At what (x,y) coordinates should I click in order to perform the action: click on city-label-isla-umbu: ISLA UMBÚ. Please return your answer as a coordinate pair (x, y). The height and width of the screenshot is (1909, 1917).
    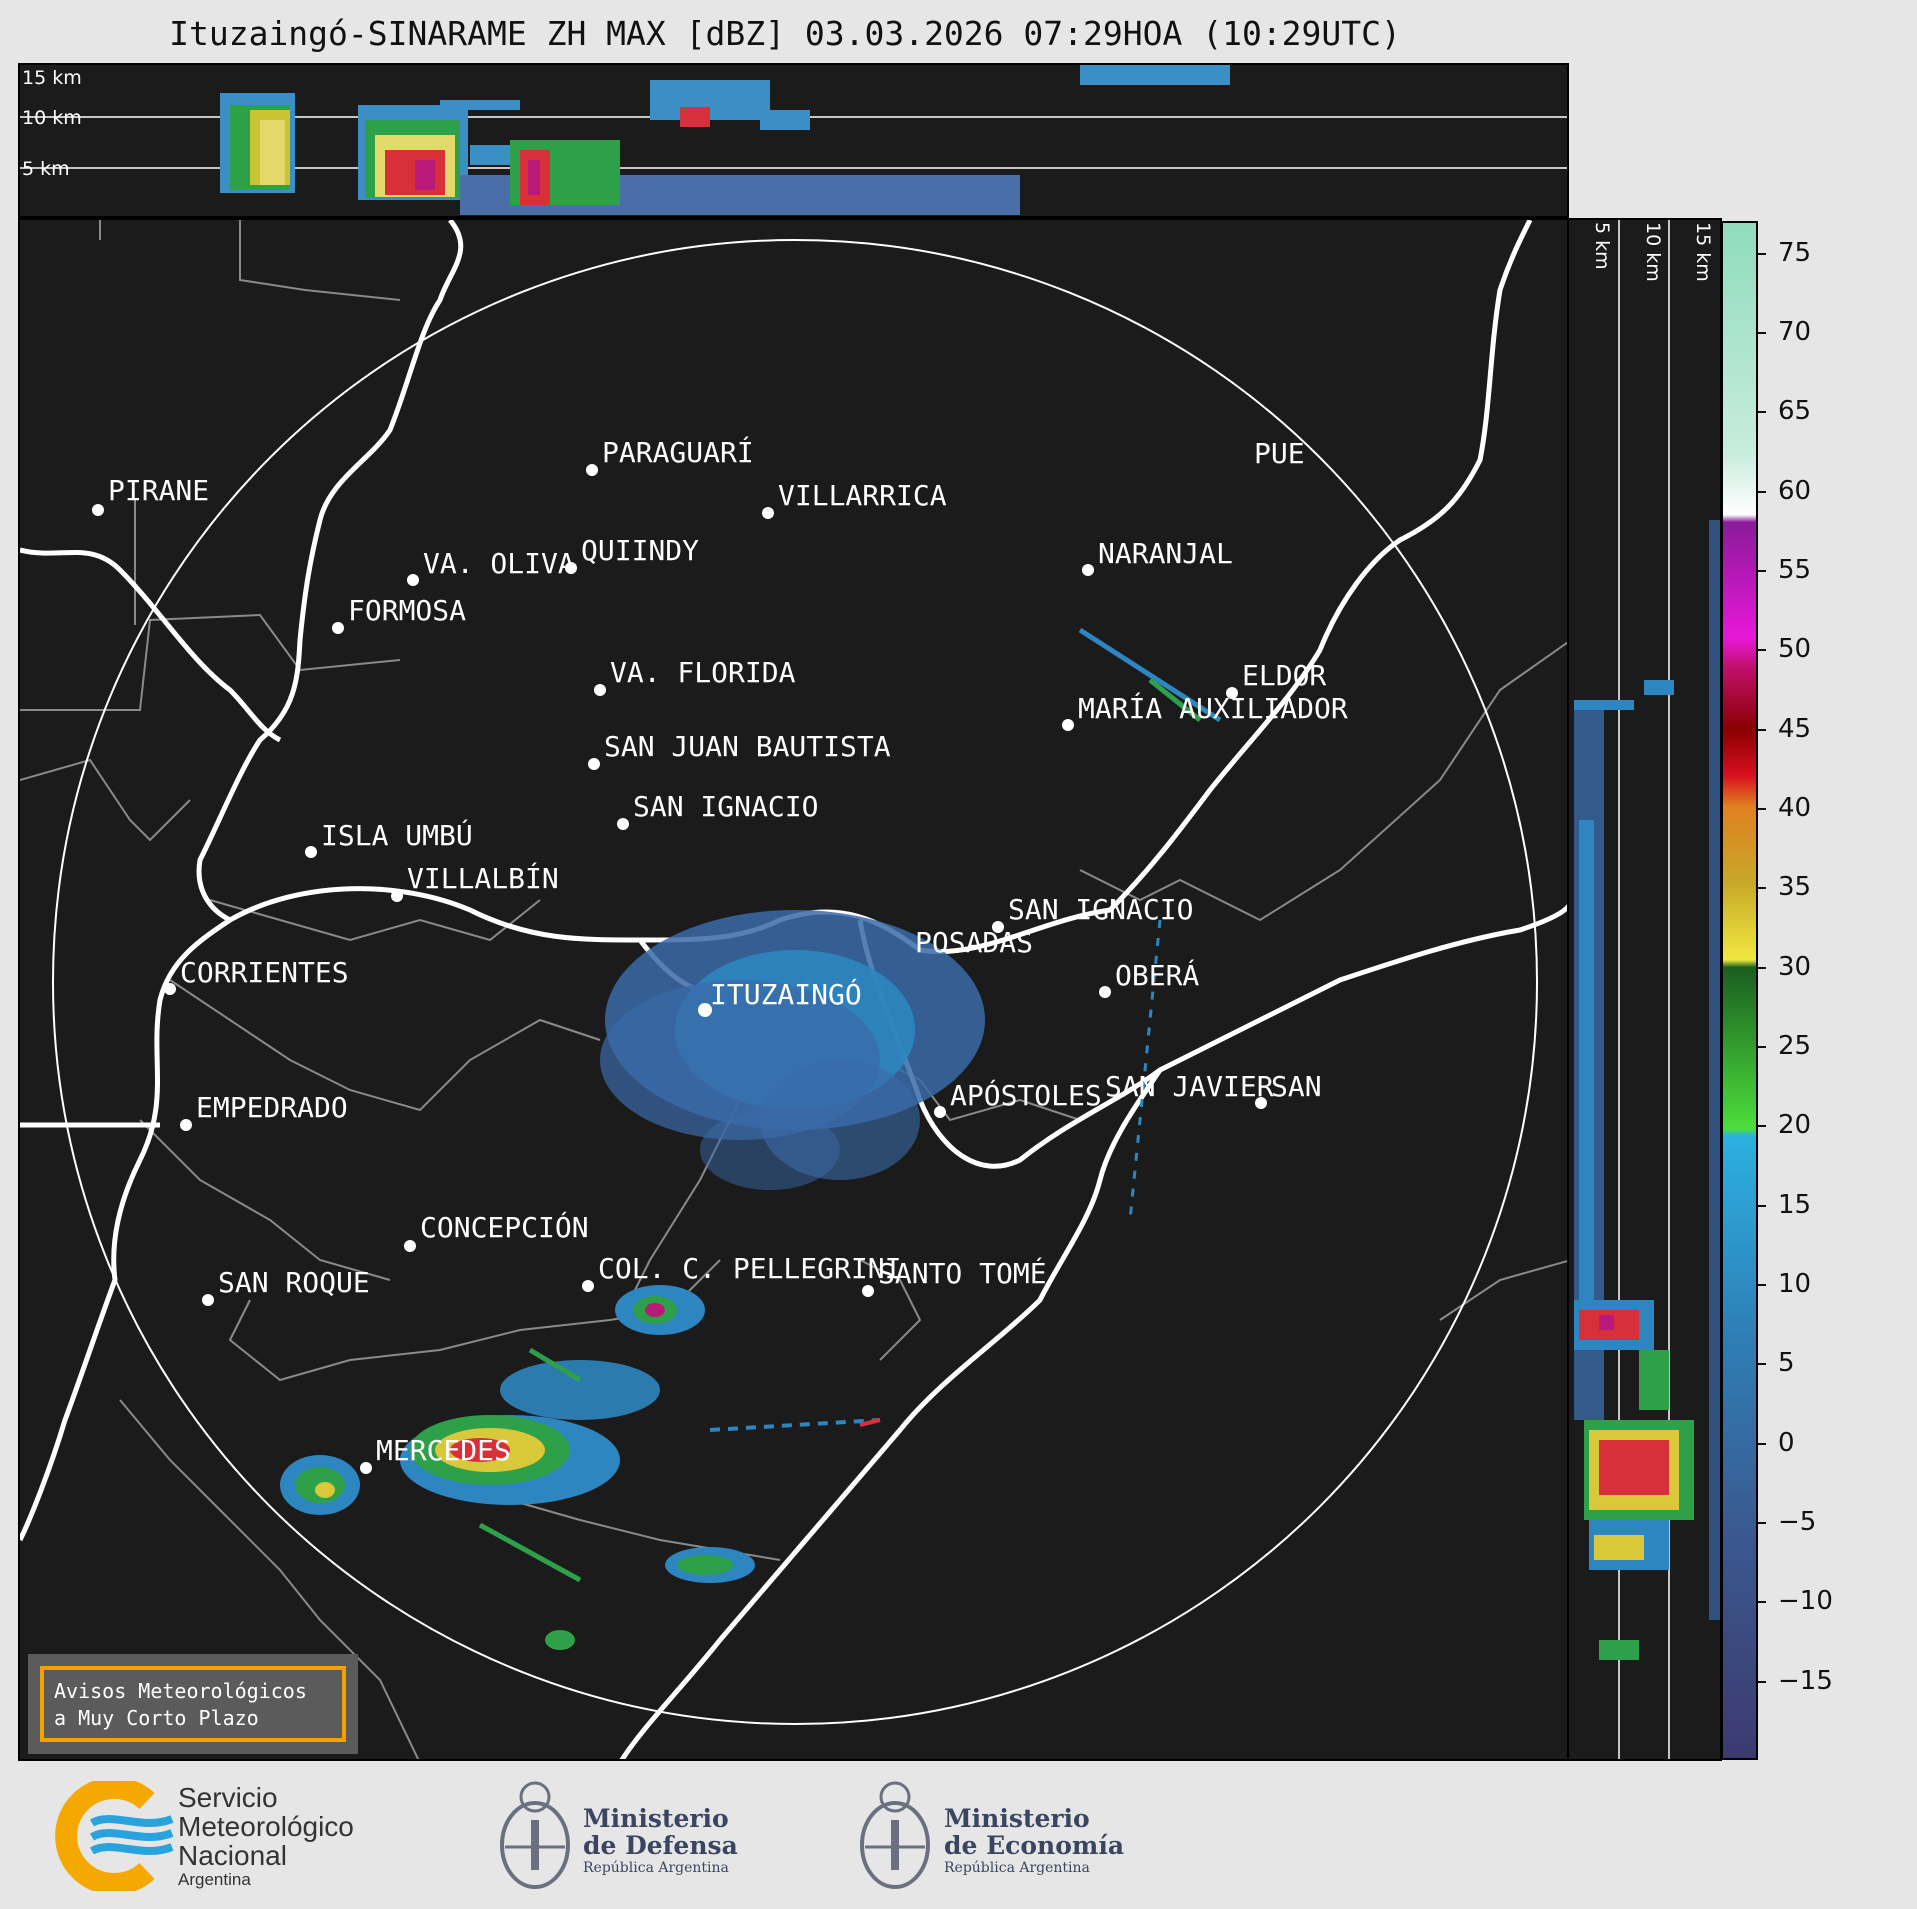
    Looking at the image, I should click on (397, 835).